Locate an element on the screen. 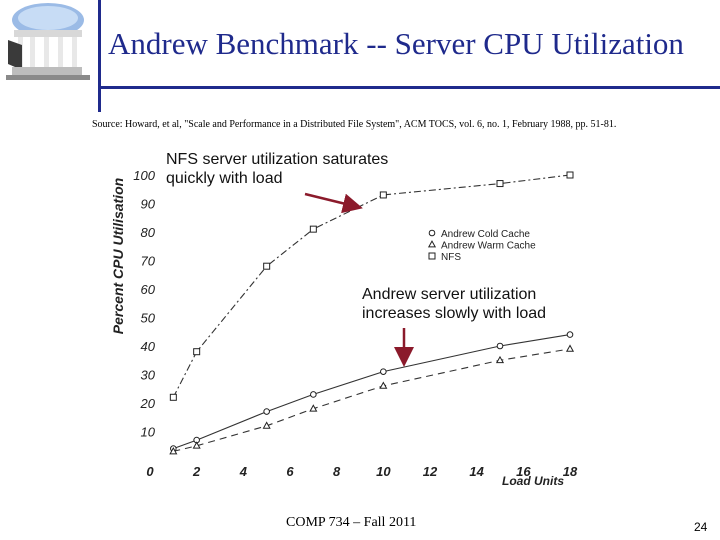 The width and height of the screenshot is (720, 540). x-axis-label: Load Units is located at coordinates (533, 481).